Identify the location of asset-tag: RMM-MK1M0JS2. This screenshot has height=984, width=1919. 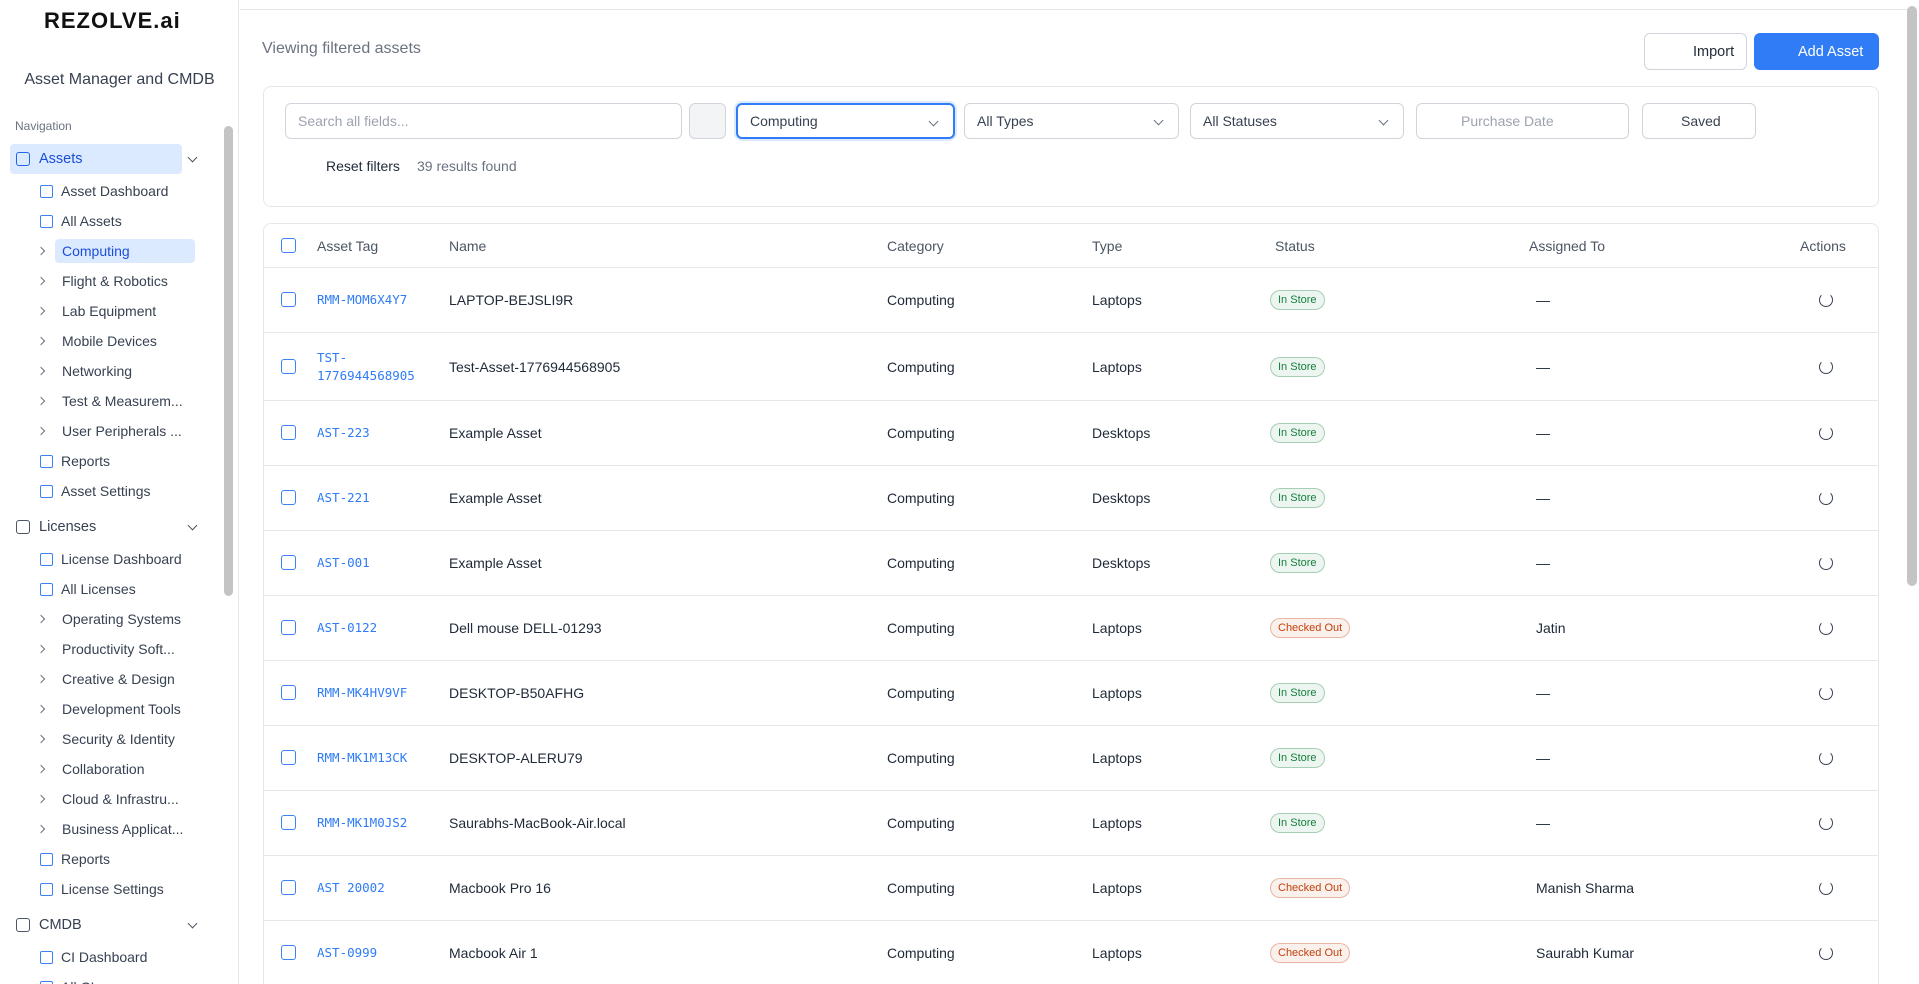
(362, 822).